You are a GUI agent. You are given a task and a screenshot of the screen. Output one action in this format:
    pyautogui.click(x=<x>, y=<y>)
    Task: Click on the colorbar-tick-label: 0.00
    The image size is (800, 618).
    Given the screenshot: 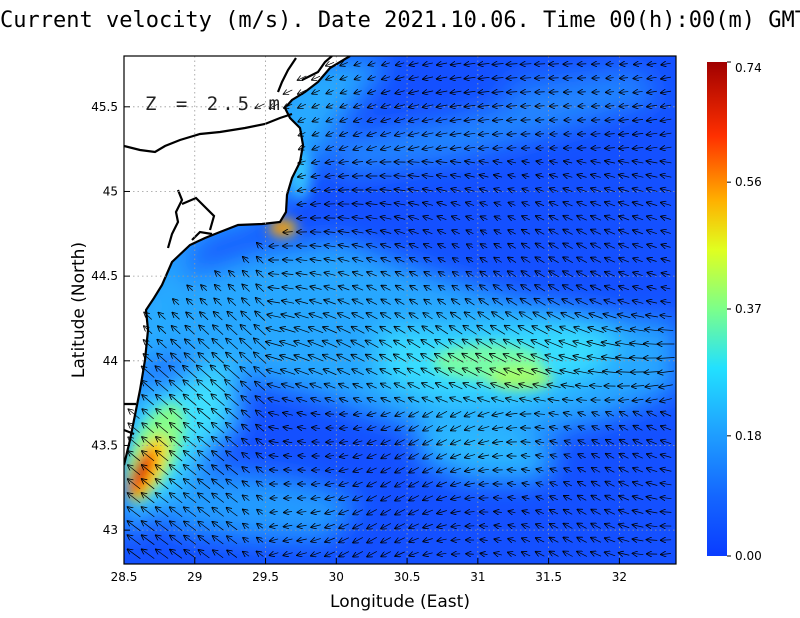 What is the action you would take?
    pyautogui.click(x=748, y=556)
    